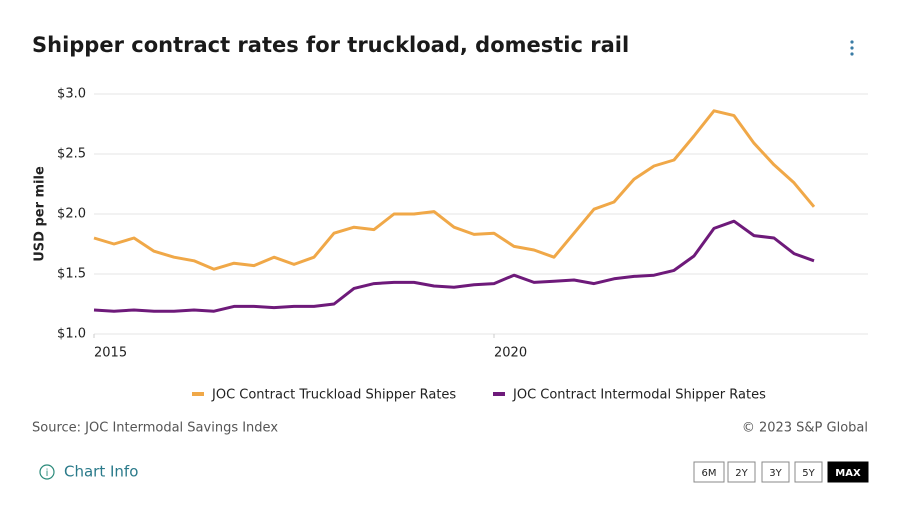  Describe the element at coordinates (71, 94) in the screenshot. I see `y-tick-label: $3.0` at that location.